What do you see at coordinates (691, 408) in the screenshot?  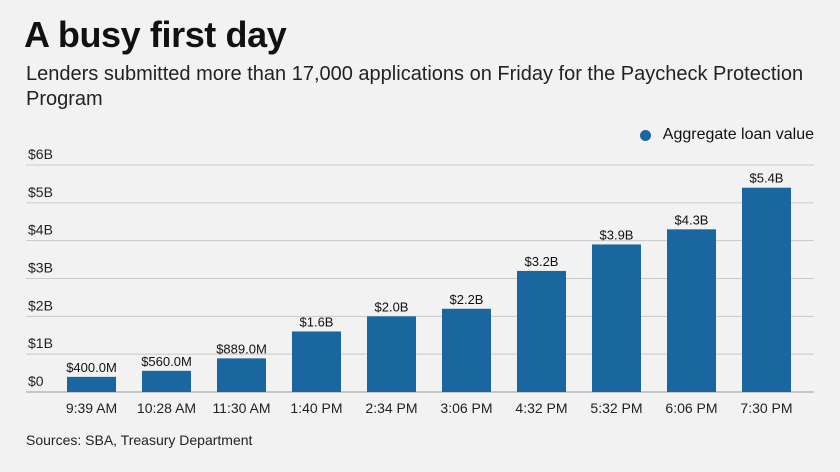 I see `x-tick-label: 6:06 PM` at bounding box center [691, 408].